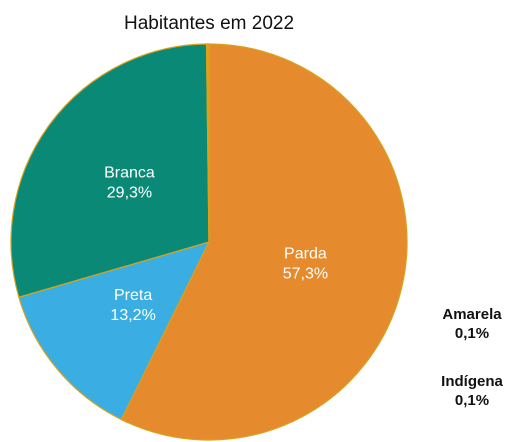 The width and height of the screenshot is (516, 442). What do you see at coordinates (472, 381) in the screenshot?
I see `slice-label: Indígena` at bounding box center [472, 381].